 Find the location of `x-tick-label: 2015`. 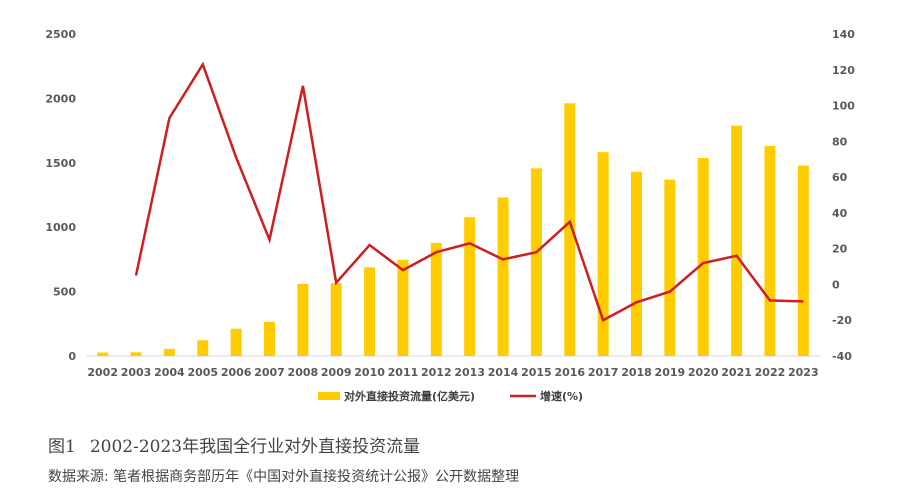

x-tick-label: 2015 is located at coordinates (536, 372).